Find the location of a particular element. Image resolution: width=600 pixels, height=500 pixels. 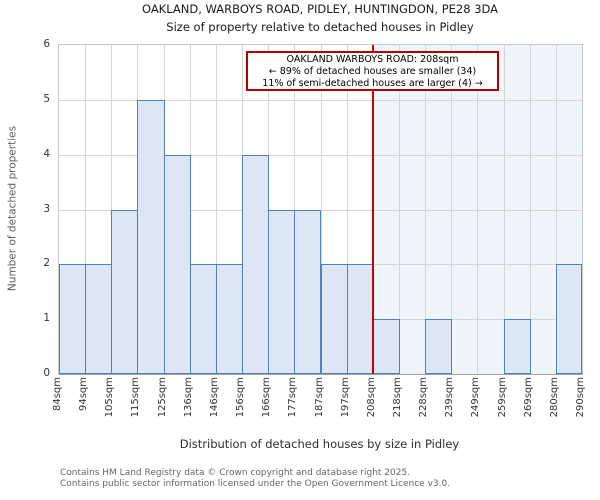

y-tick-label: 5 is located at coordinates (46, 98).